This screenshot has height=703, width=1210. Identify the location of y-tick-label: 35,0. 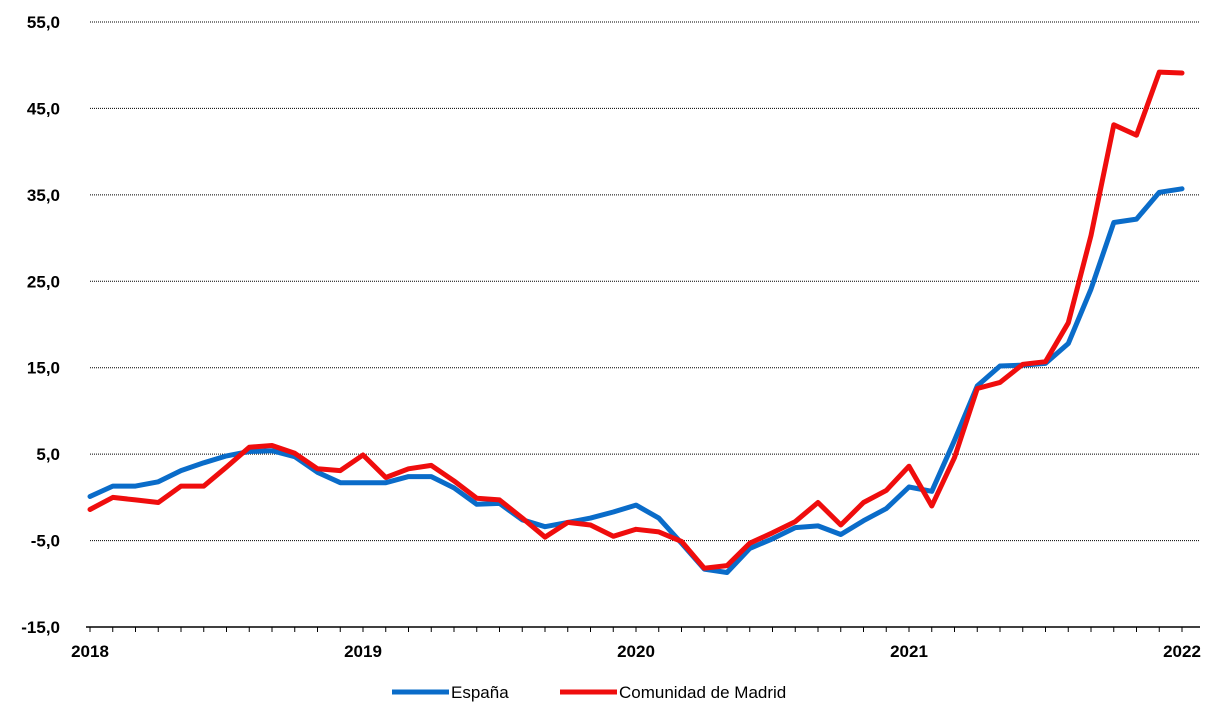
(43, 195).